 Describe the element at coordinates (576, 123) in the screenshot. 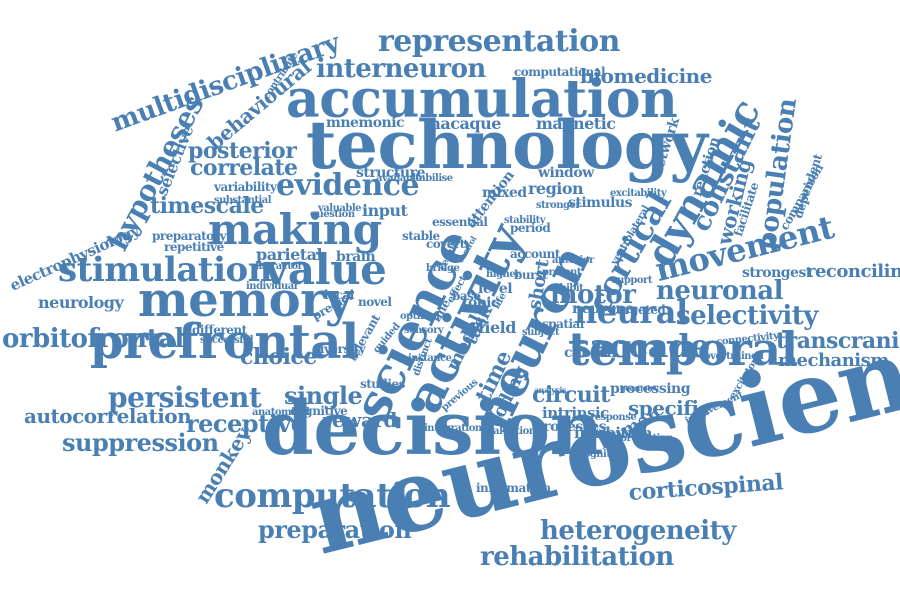

I see `cloud-word: magnetic` at that location.